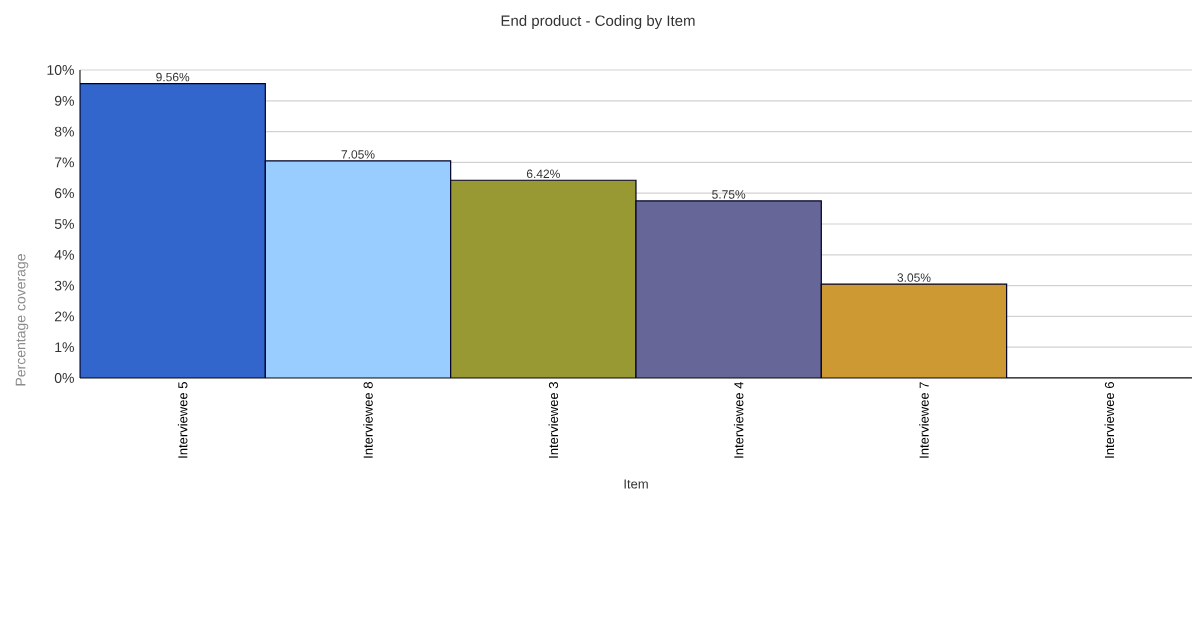 The height and width of the screenshot is (644, 1197). What do you see at coordinates (64, 131) in the screenshot?
I see `y-tick-label: 8%` at bounding box center [64, 131].